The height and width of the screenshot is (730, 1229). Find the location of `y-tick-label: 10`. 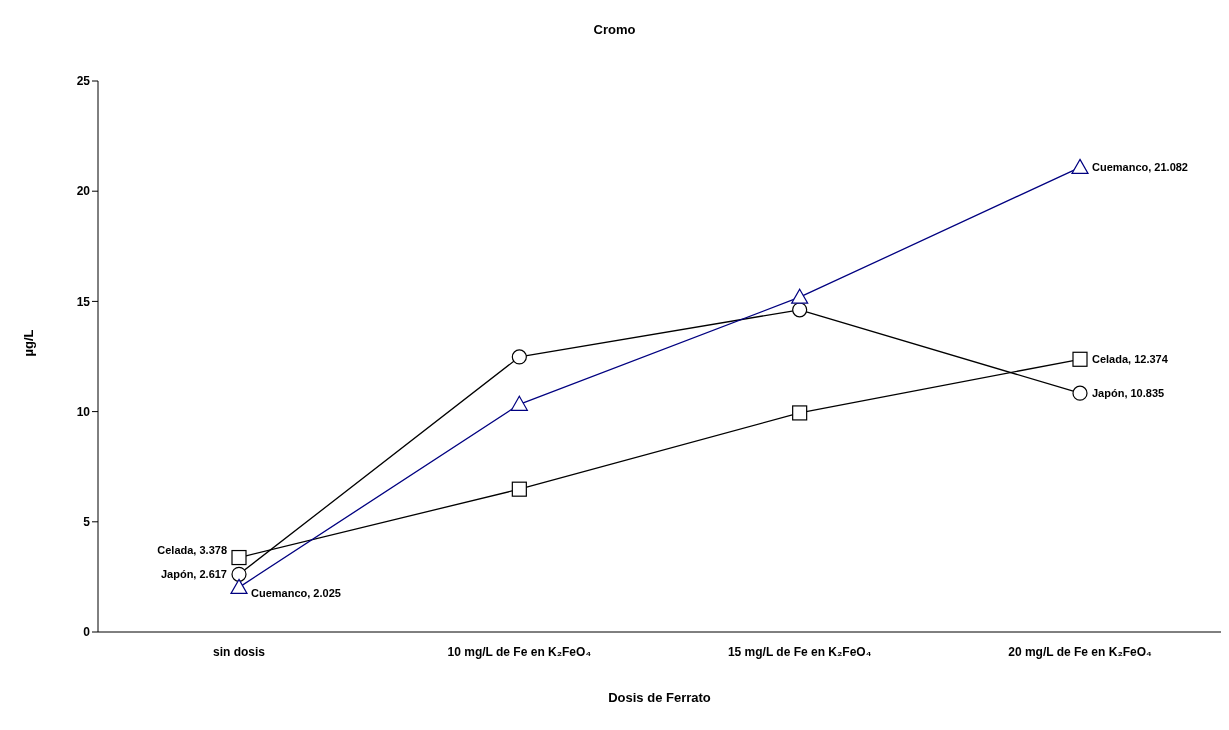

y-tick-label: 10 is located at coordinates (83, 411).